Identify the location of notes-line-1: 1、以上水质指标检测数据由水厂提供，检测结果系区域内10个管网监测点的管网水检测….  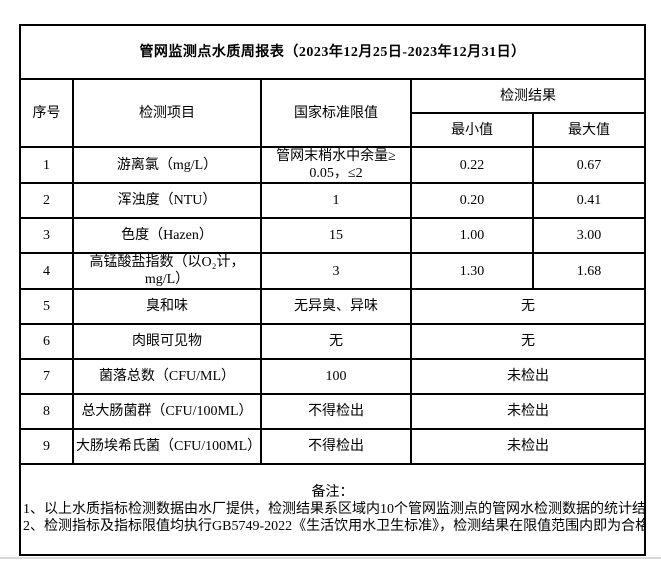
(334, 509).